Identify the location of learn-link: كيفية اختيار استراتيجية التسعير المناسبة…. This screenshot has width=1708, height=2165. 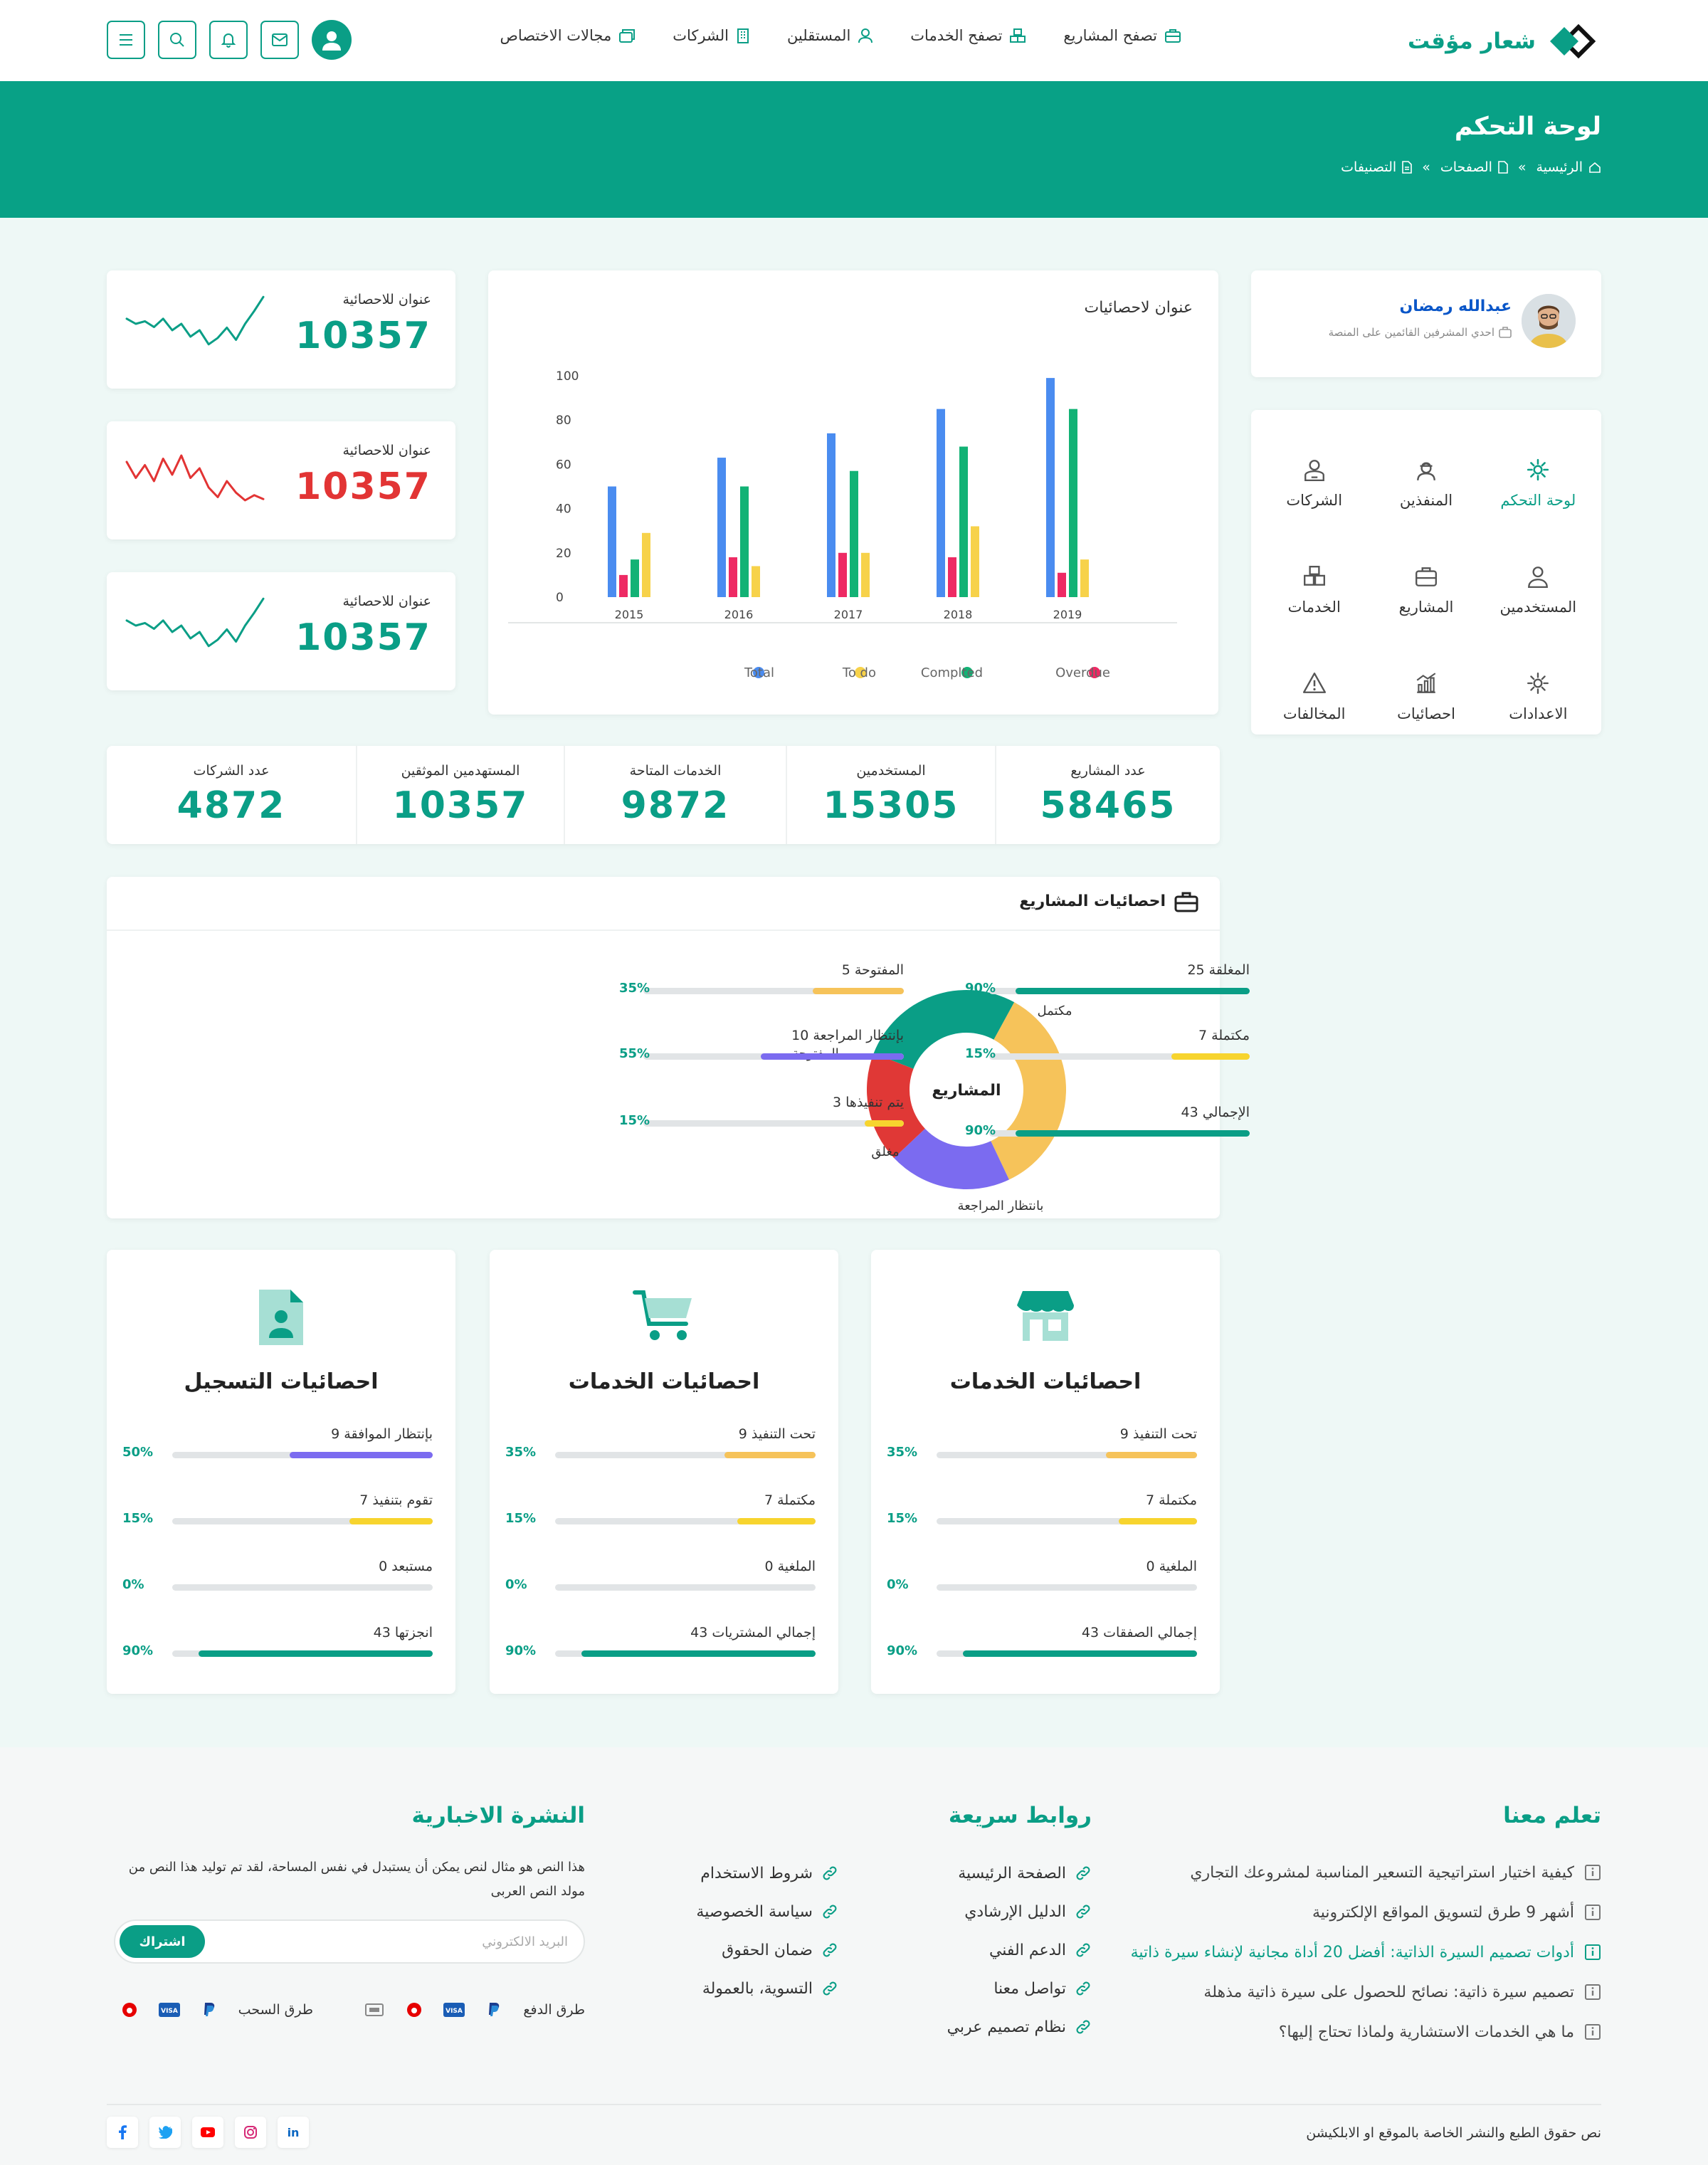
(1366, 1872).